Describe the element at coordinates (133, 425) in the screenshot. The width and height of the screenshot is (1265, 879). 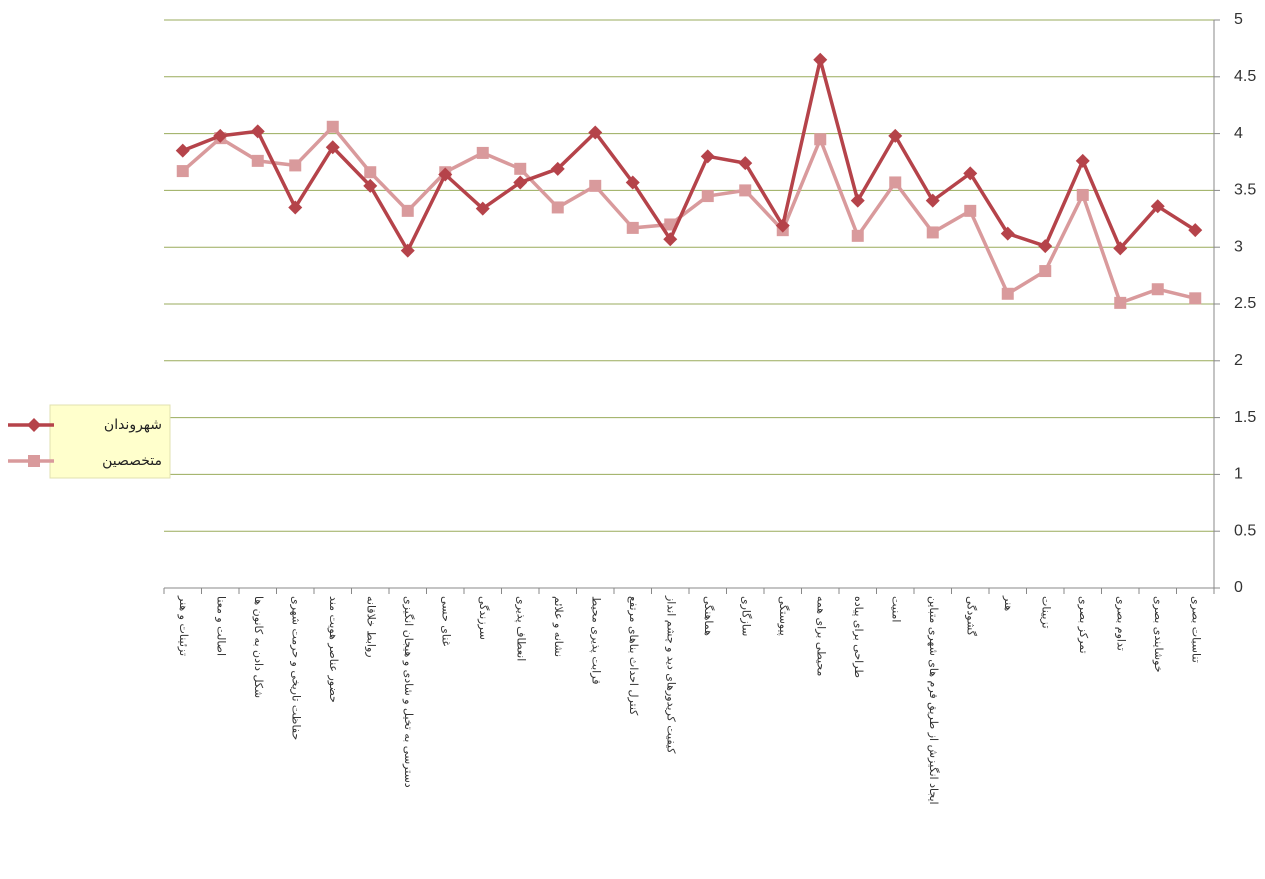
I see `legend-label: شهروندان` at that location.